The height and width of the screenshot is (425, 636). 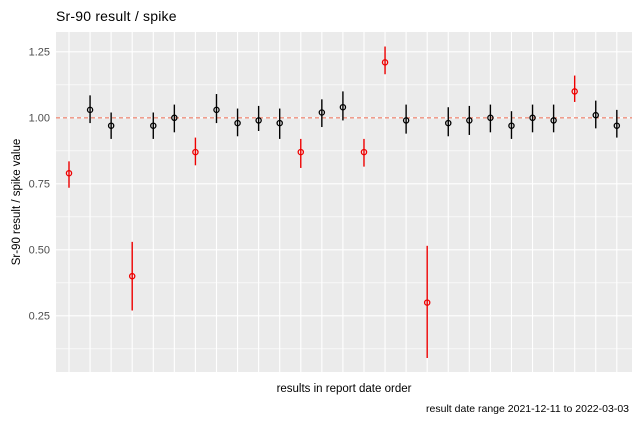 What do you see at coordinates (39, 119) in the screenshot?
I see `y-tick-label: 1.00` at bounding box center [39, 119].